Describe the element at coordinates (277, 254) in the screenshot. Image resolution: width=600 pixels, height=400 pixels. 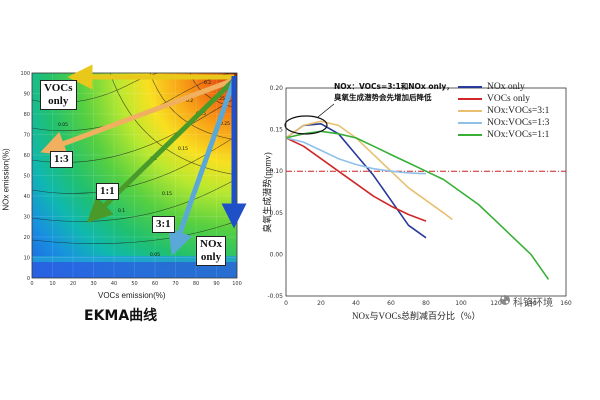
I see `y-tick-label: 0.00` at that location.